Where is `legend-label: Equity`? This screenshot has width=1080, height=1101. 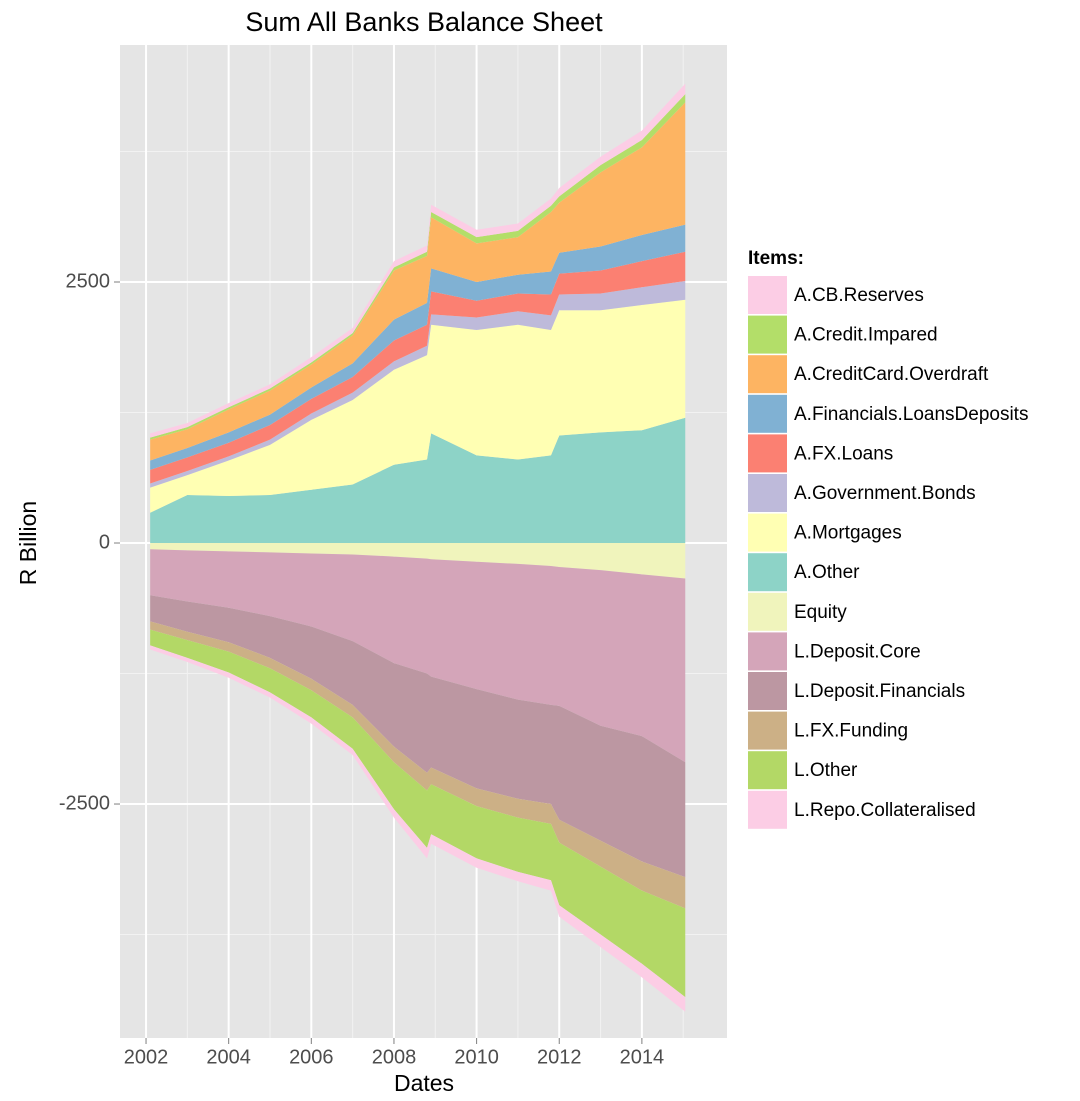
legend-label: Equity is located at coordinates (820, 612).